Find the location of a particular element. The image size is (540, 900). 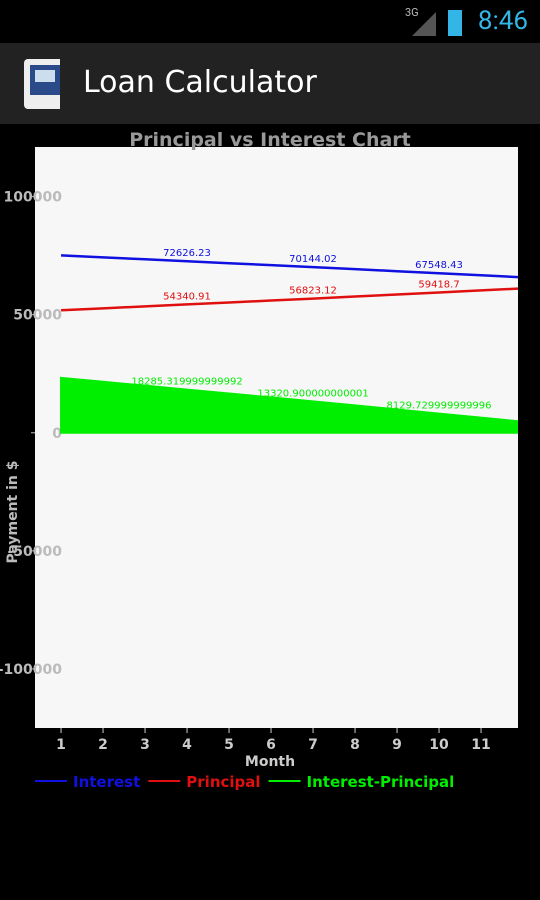

y-tick-label: -100000 is located at coordinates (31, 670).